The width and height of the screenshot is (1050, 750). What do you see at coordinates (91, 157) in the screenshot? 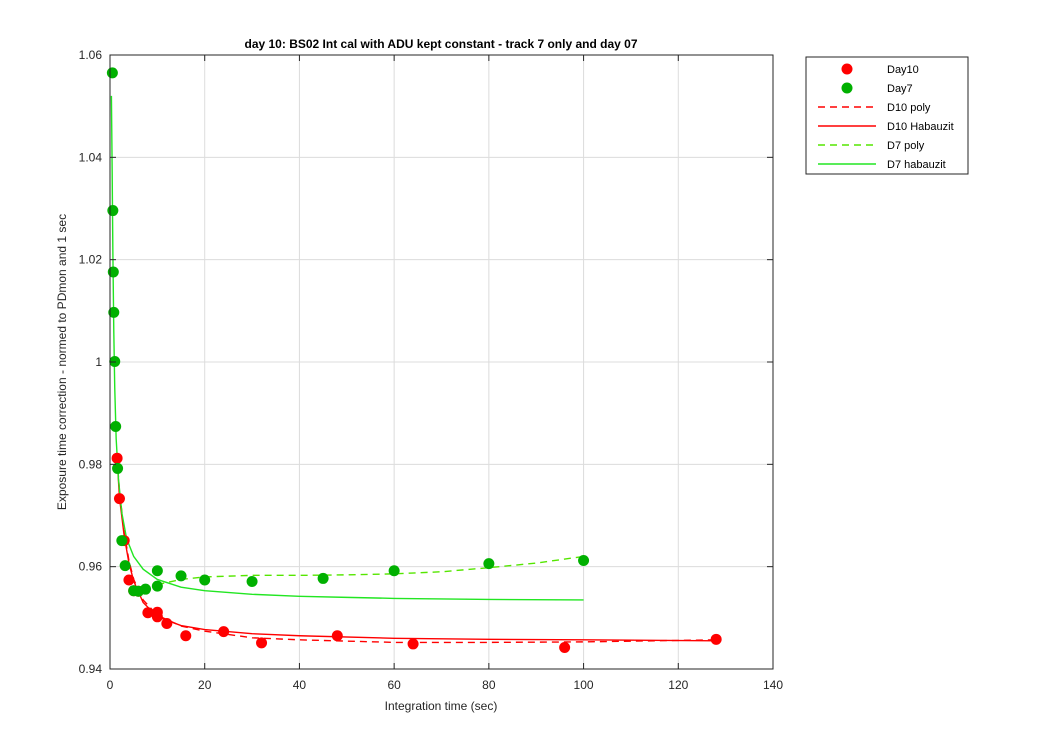
I see `y-tick-label: 1.04` at bounding box center [91, 157].